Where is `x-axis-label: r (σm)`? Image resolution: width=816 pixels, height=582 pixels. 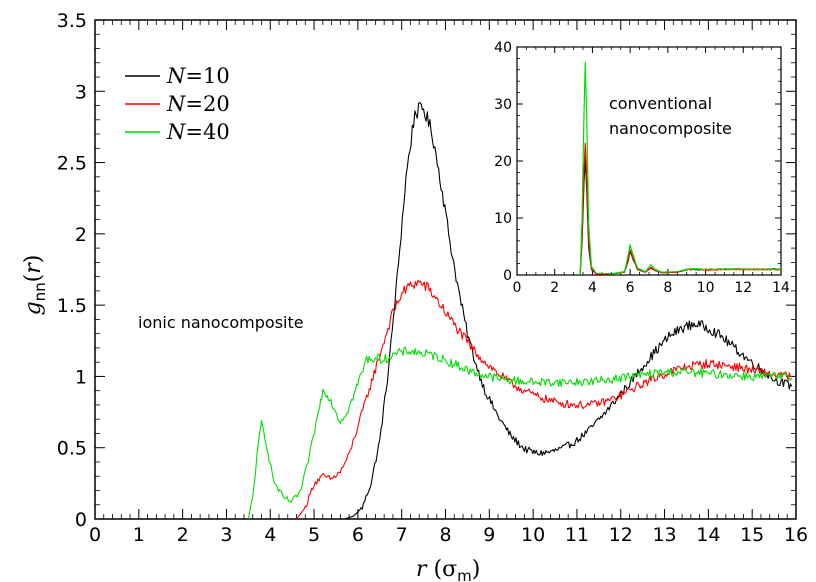
x-axis-label: r (σm) is located at coordinates (448, 569).